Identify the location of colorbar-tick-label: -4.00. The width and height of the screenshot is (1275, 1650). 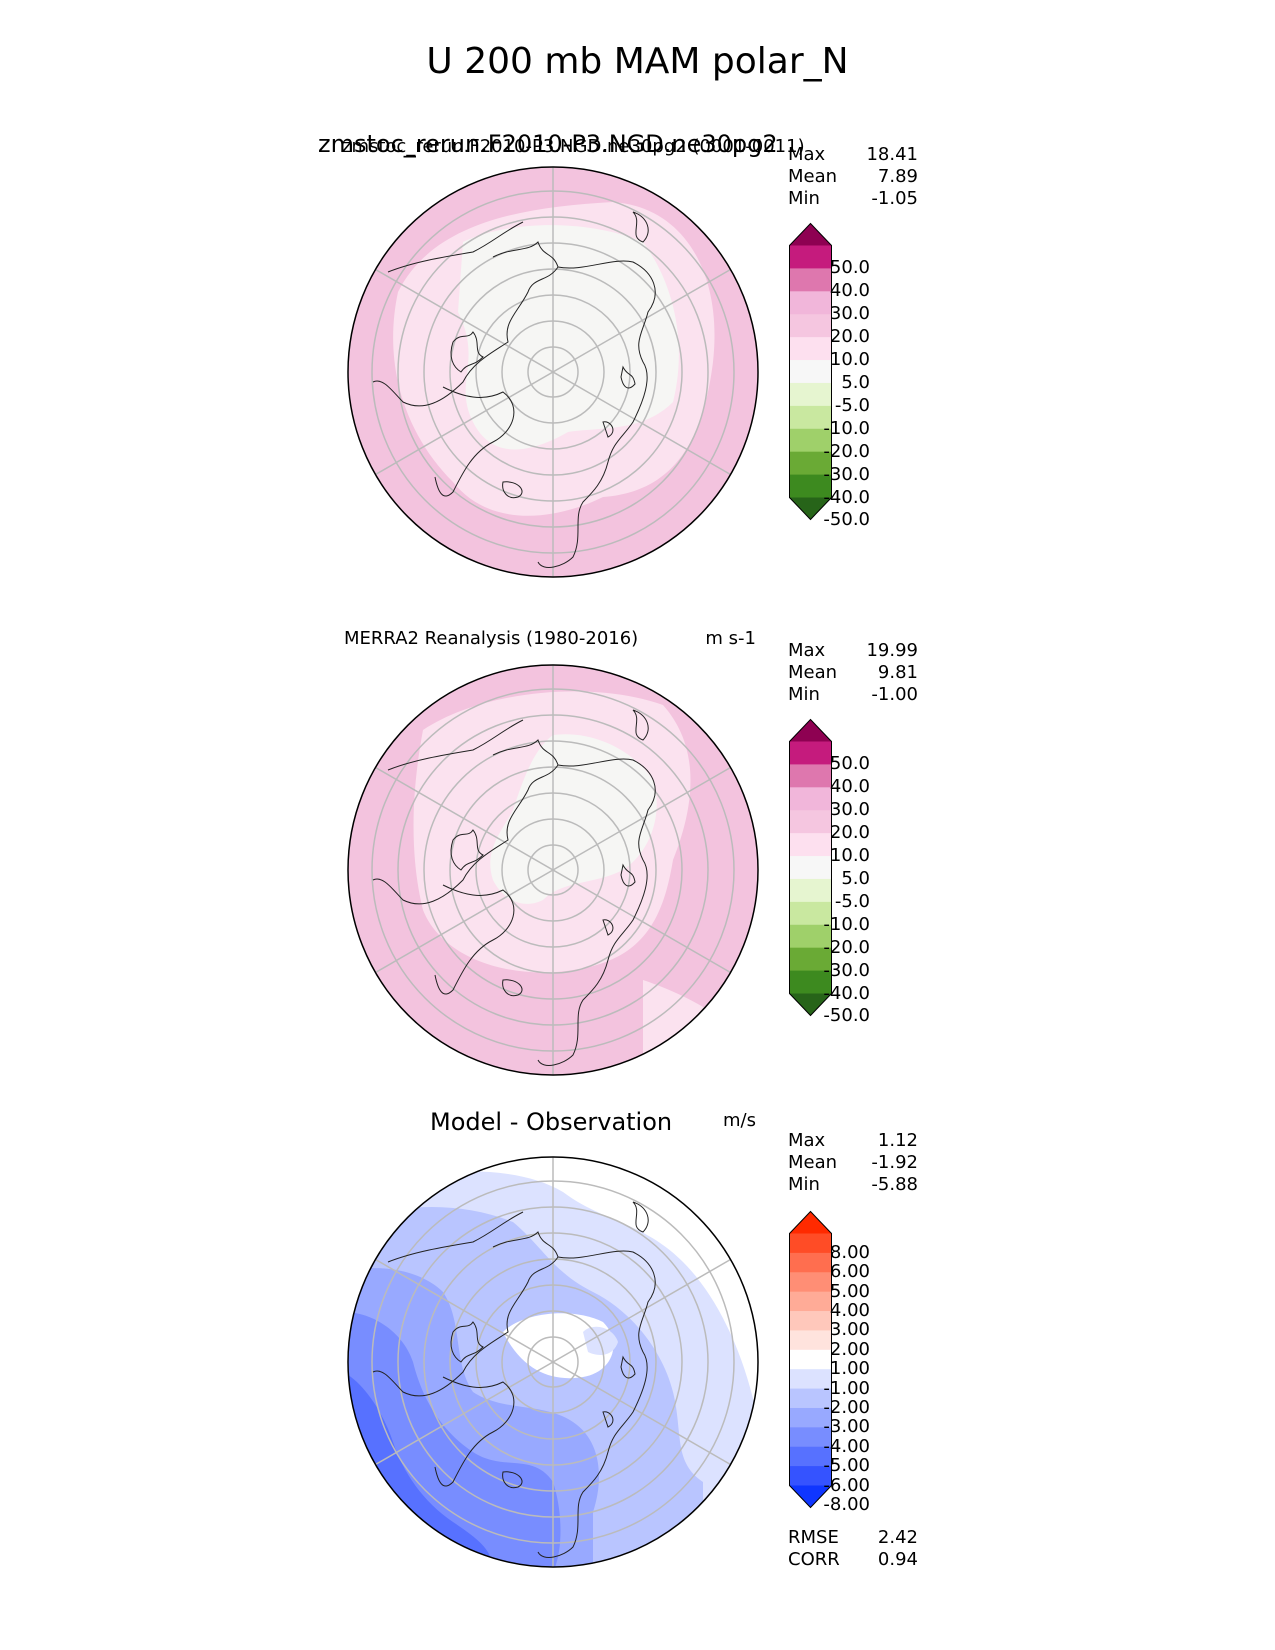
(846, 1446).